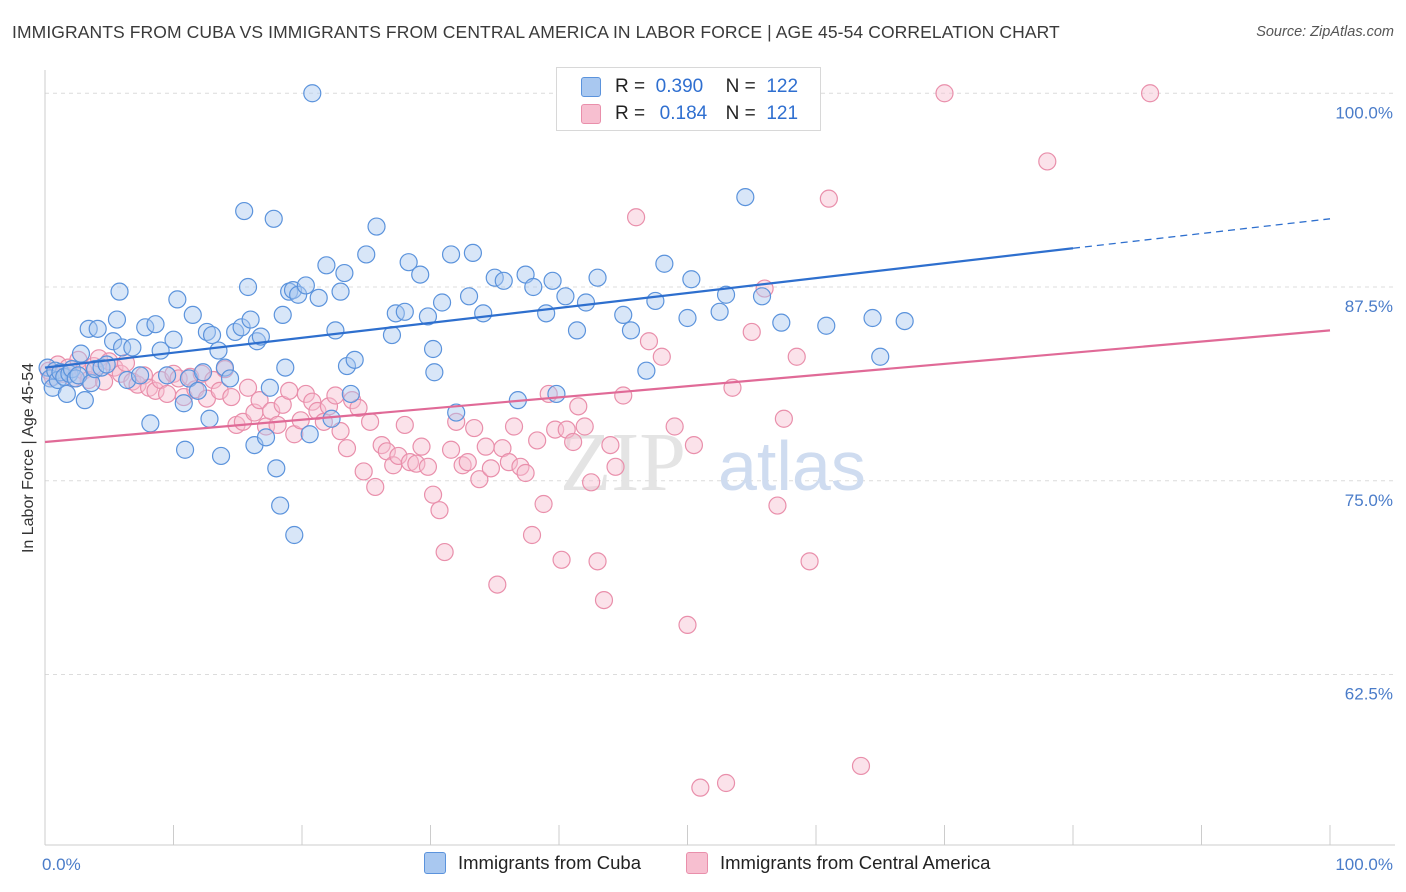 The width and height of the screenshot is (1406, 892). Describe the element at coordinates (683, 113) in the screenshot. I see `legend-r-value: 0.184` at that location.